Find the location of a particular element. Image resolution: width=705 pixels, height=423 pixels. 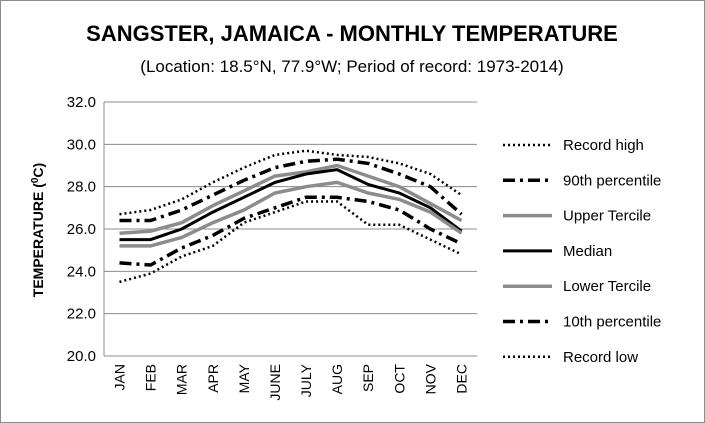

legend-label: Lower Tercile is located at coordinates (607, 286).